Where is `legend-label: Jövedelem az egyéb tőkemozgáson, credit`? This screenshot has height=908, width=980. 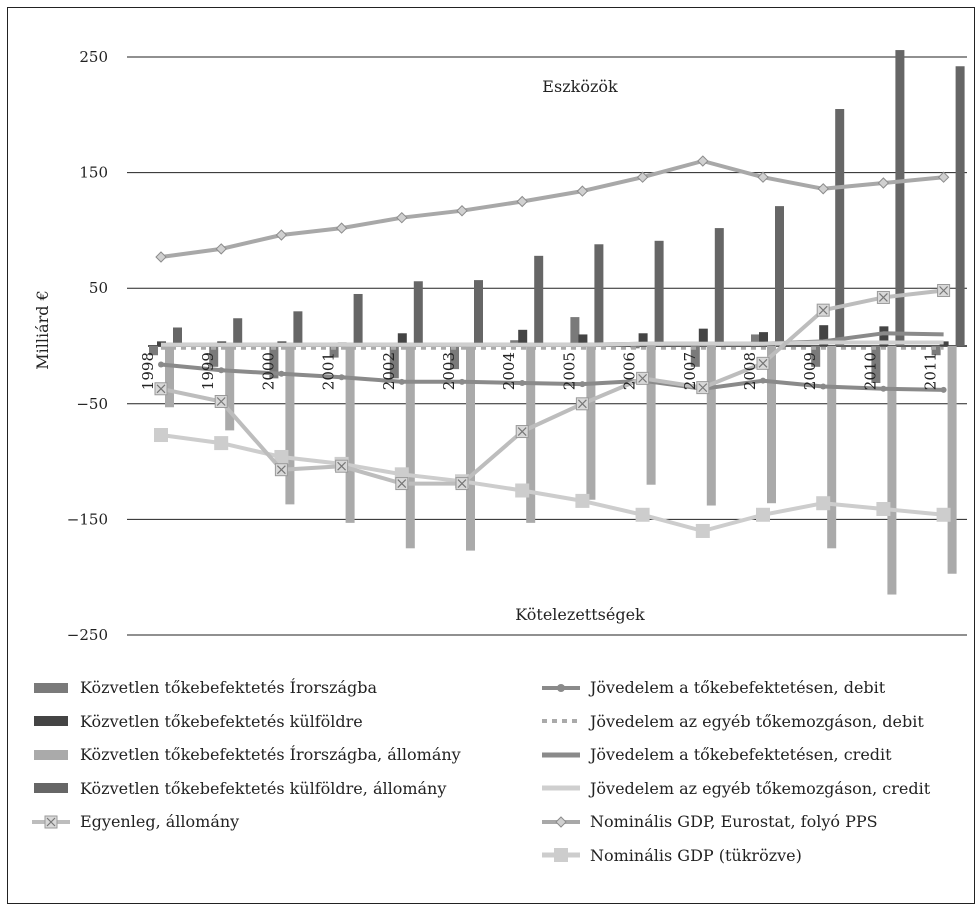
legend-label: Jövedelem az egyéb tőkemozgáson, credit is located at coordinates (760, 788).